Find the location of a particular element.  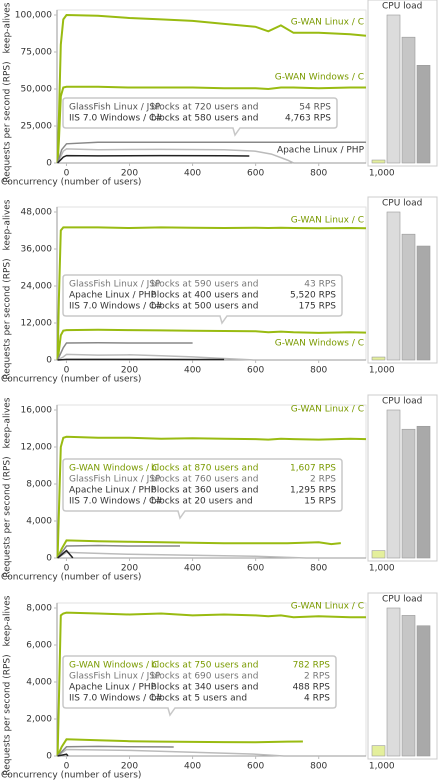

annotation-rps: 15 RPS is located at coordinates (320, 502).